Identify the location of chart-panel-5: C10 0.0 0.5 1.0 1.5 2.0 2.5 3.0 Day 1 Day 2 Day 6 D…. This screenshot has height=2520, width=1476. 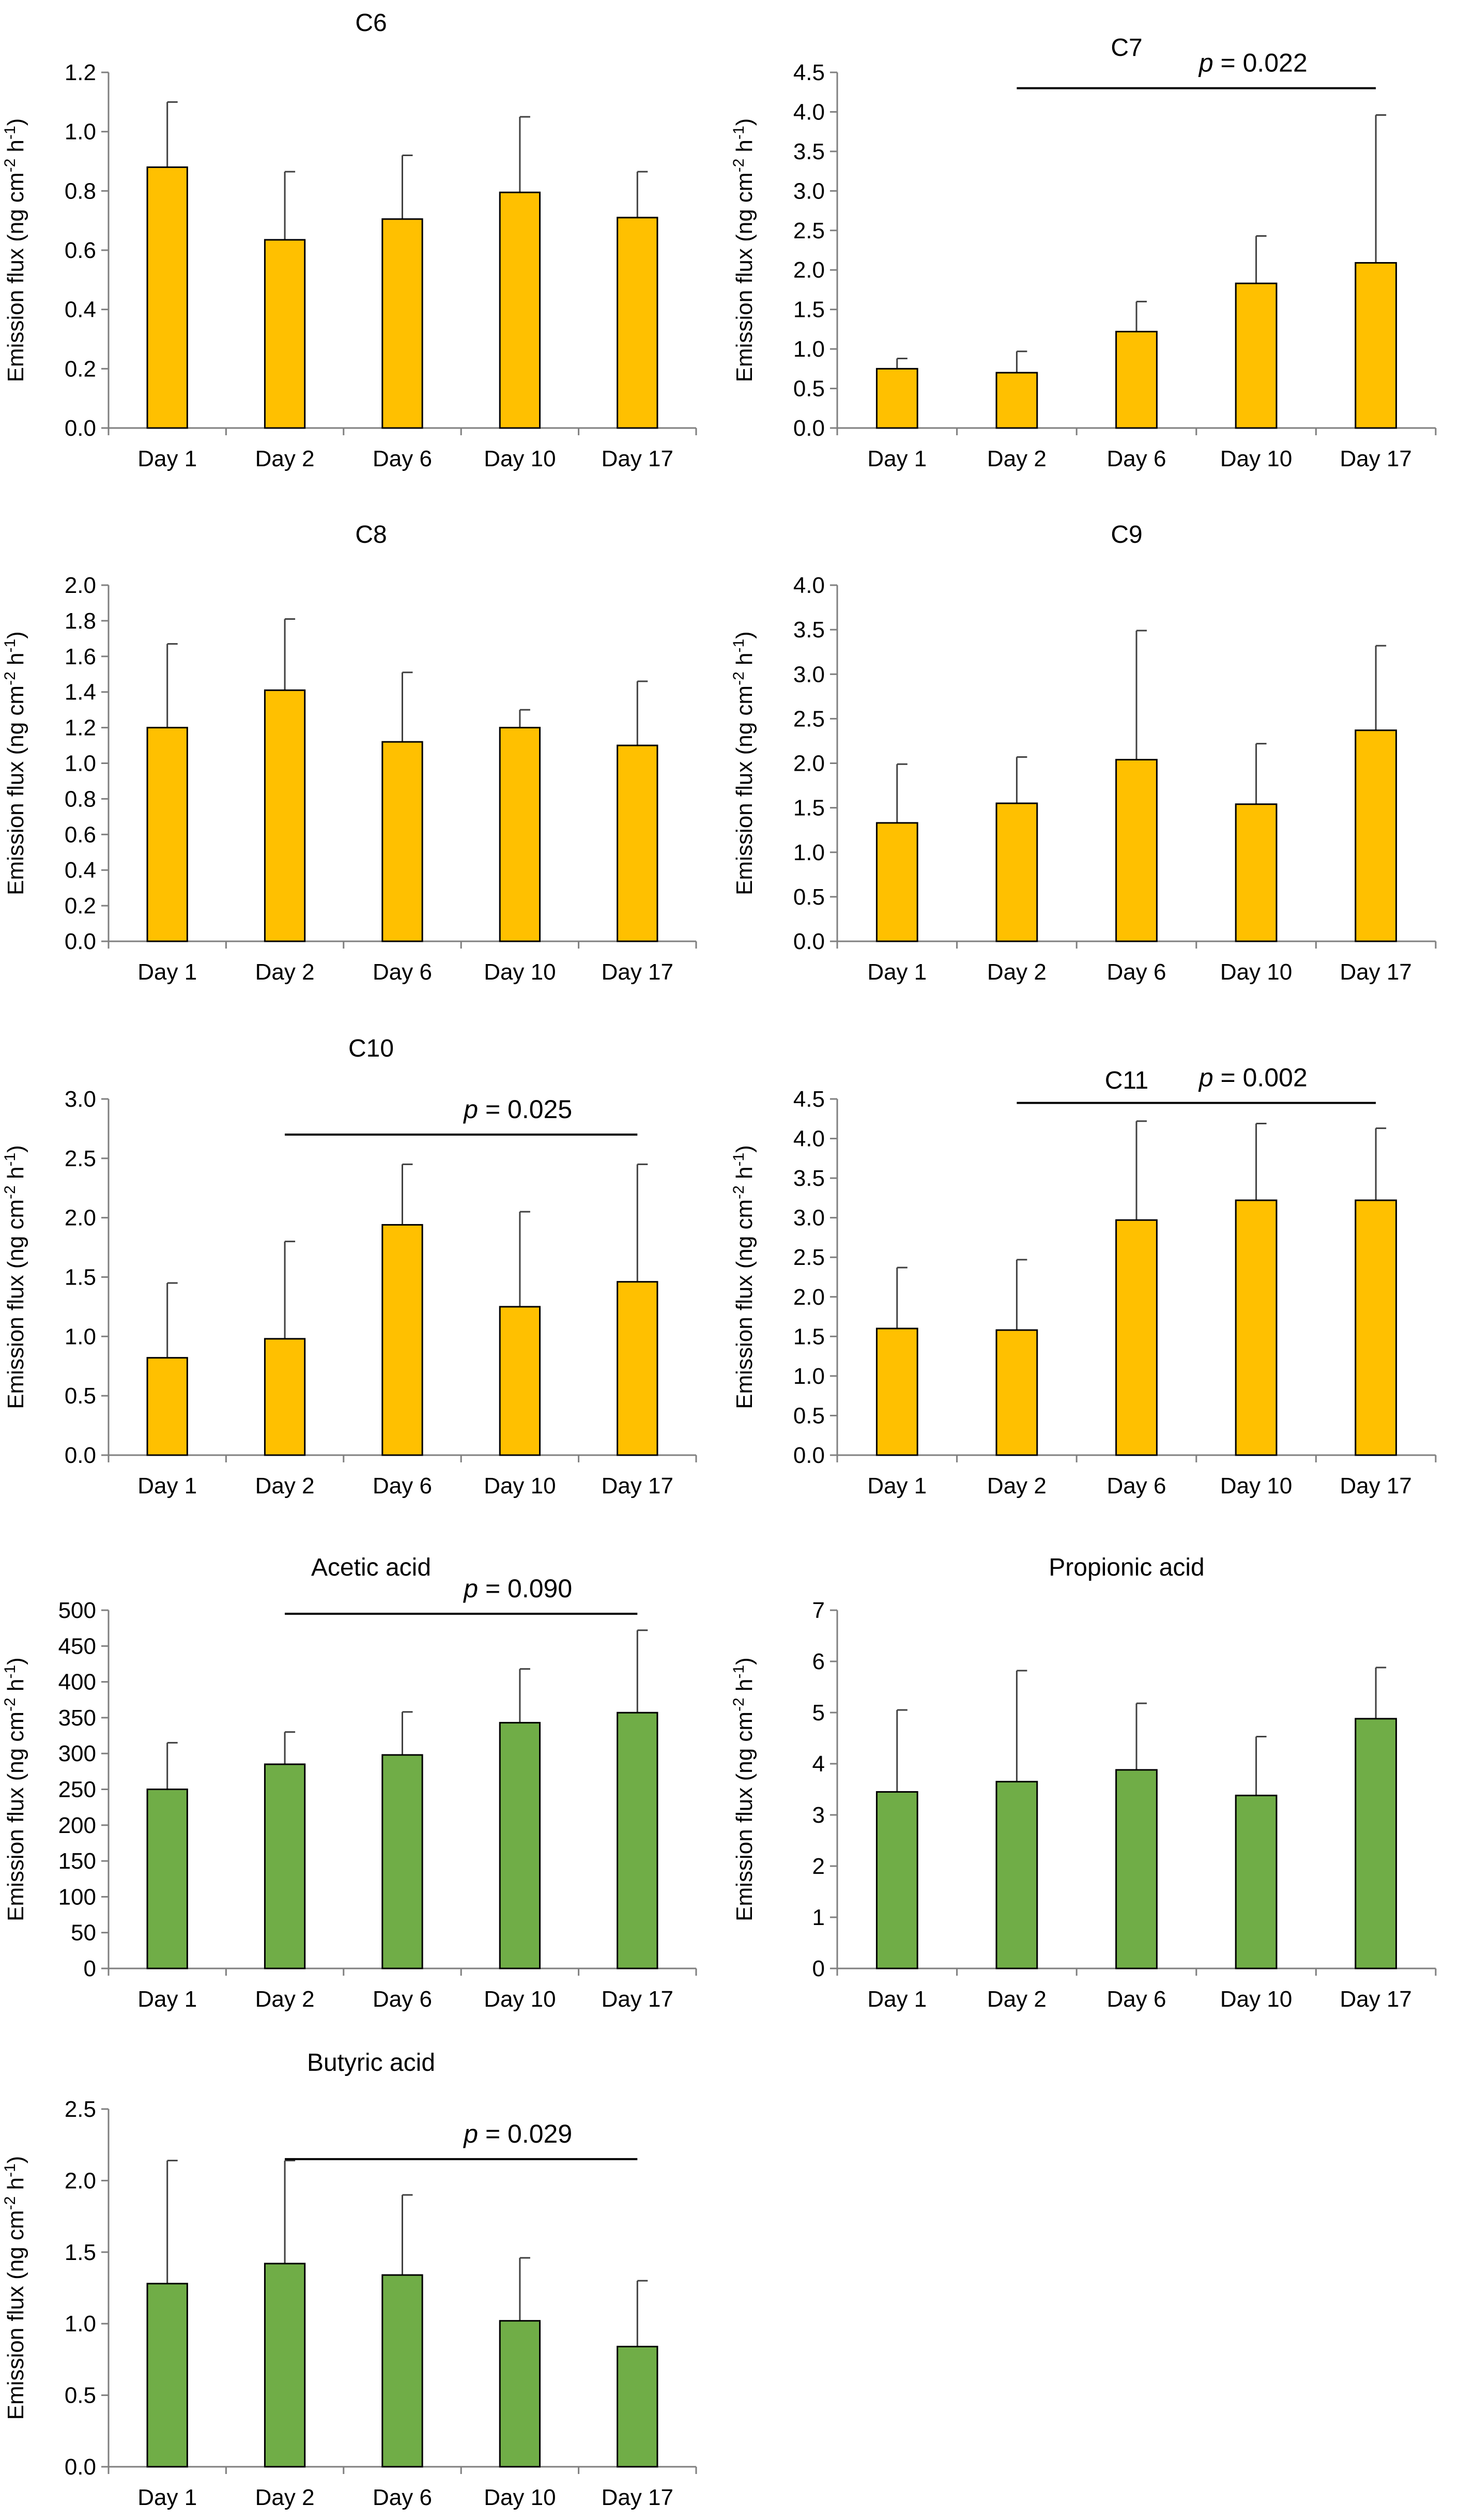
(349, 1267).